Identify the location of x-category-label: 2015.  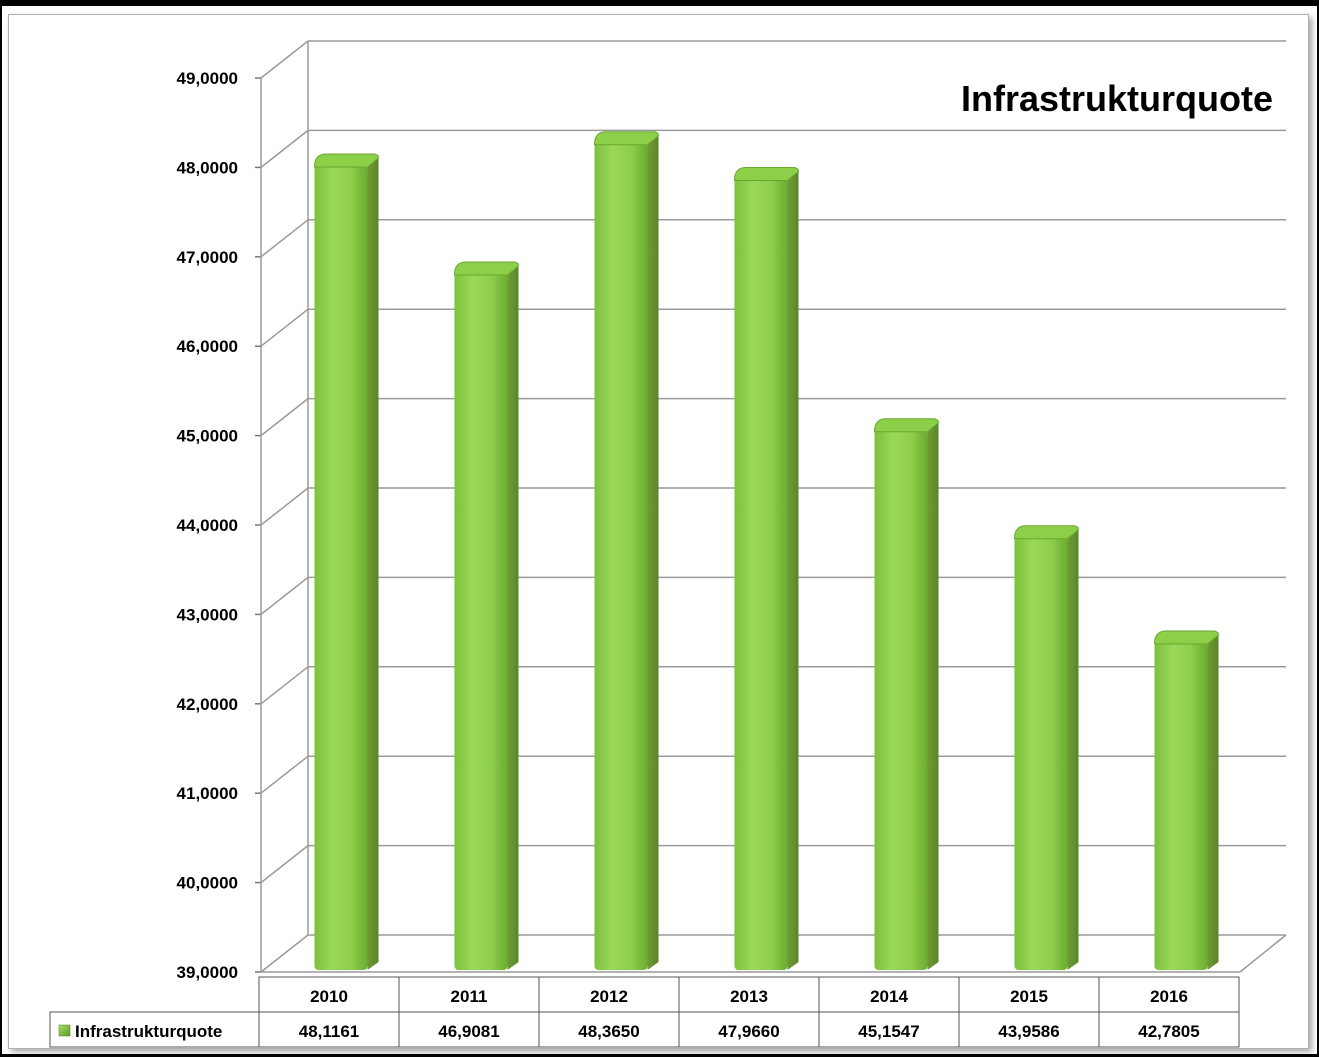
(1029, 996).